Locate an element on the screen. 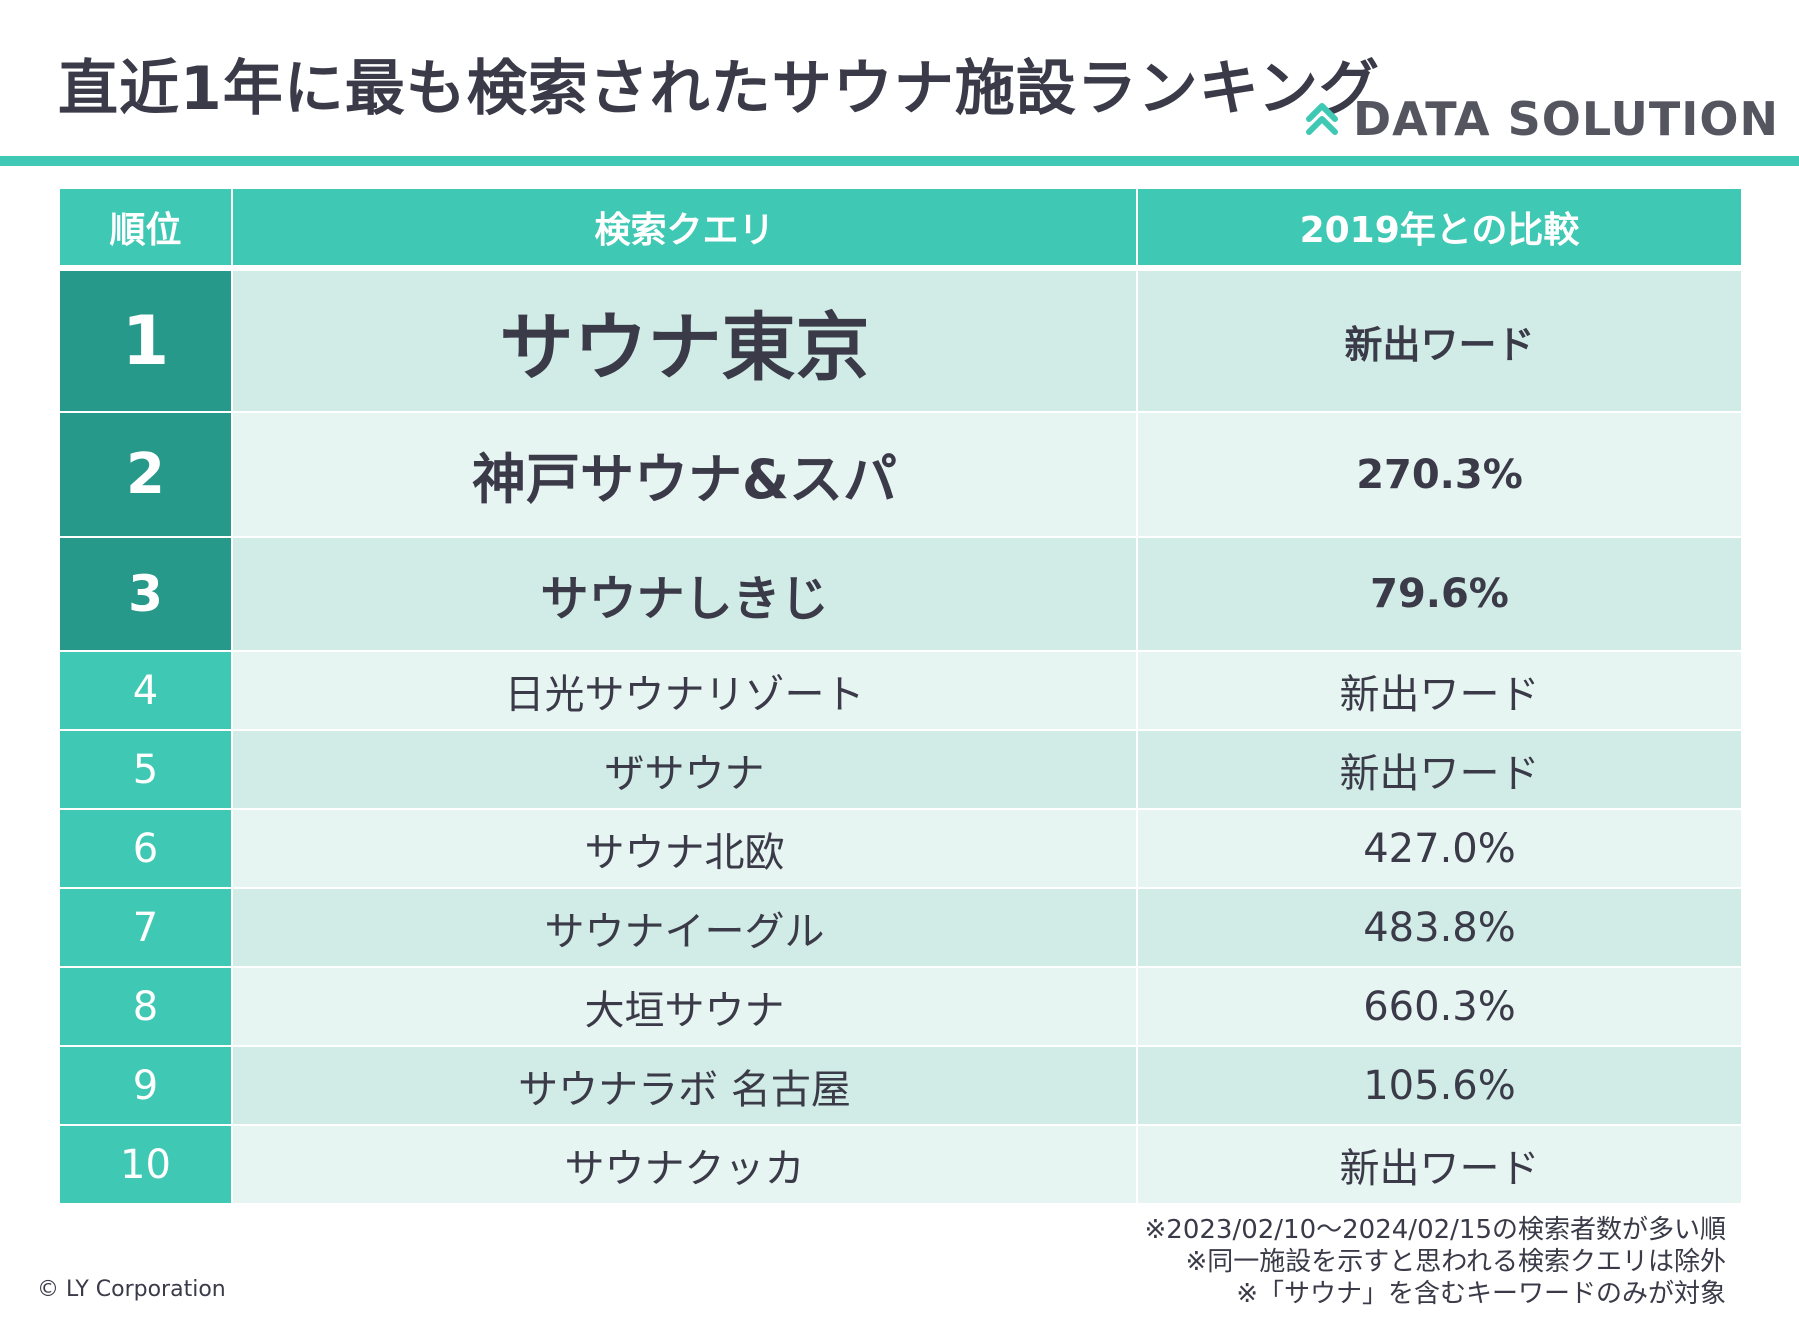 The image size is (1799, 1328). comparison-cell: 270.3% is located at coordinates (1439, 475).